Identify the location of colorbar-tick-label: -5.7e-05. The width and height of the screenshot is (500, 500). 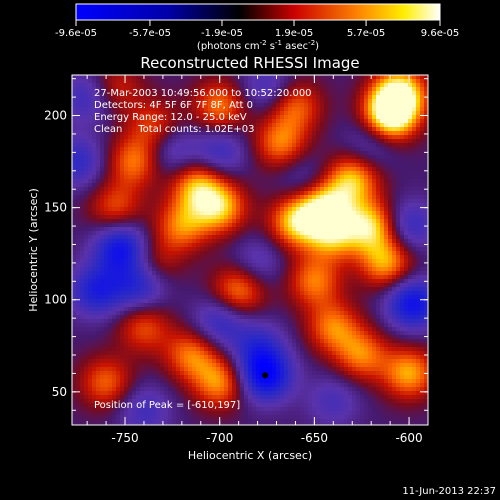
(150, 33).